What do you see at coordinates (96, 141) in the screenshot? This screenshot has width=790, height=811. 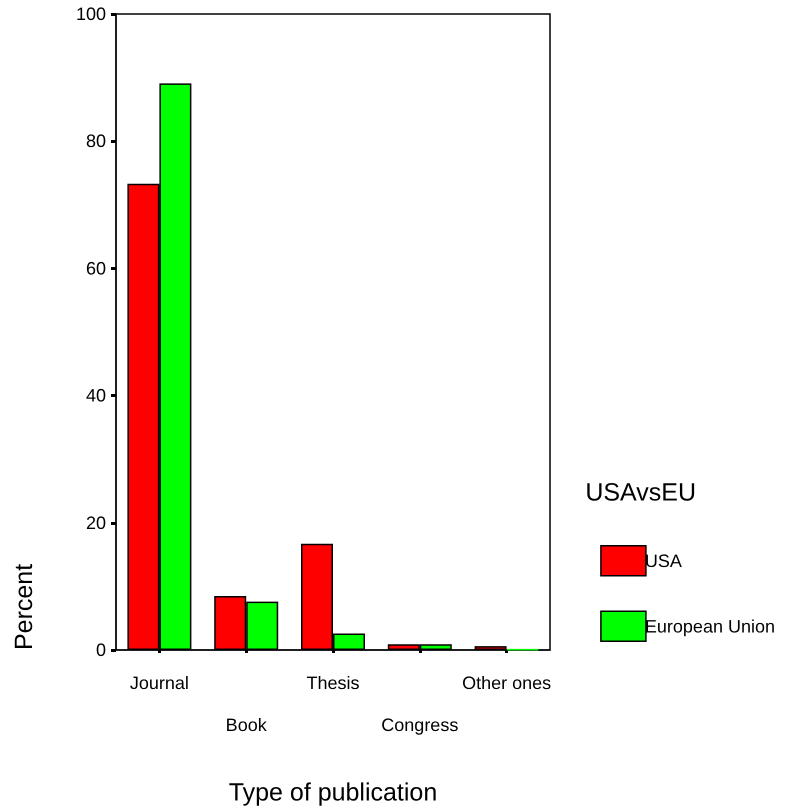 I see `y-tick-label: 80` at bounding box center [96, 141].